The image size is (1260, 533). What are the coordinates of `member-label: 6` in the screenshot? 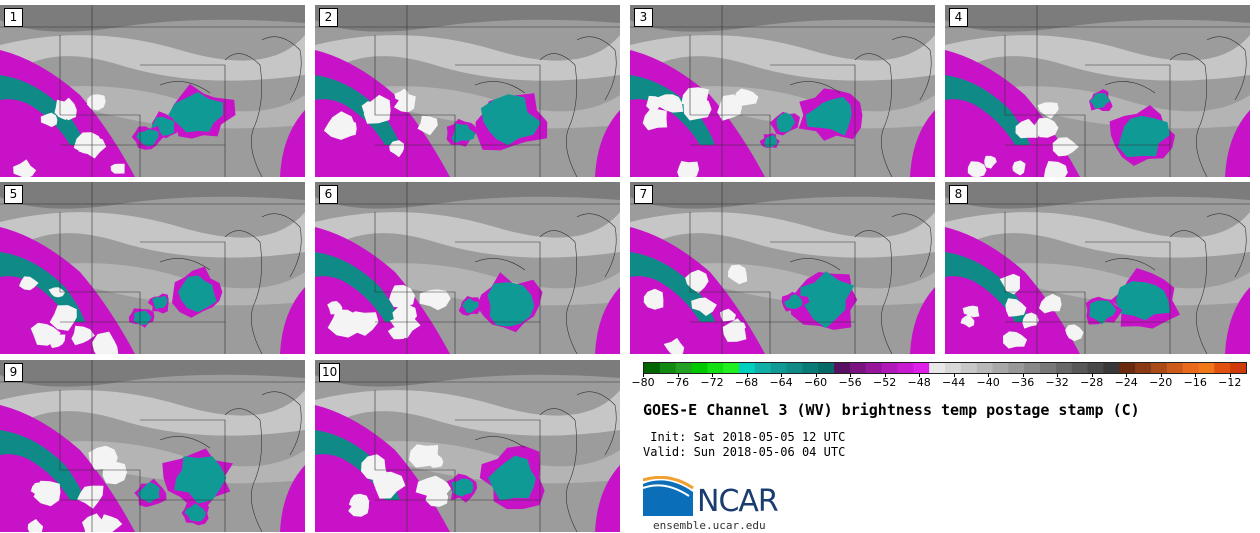 It's located at (328, 194).